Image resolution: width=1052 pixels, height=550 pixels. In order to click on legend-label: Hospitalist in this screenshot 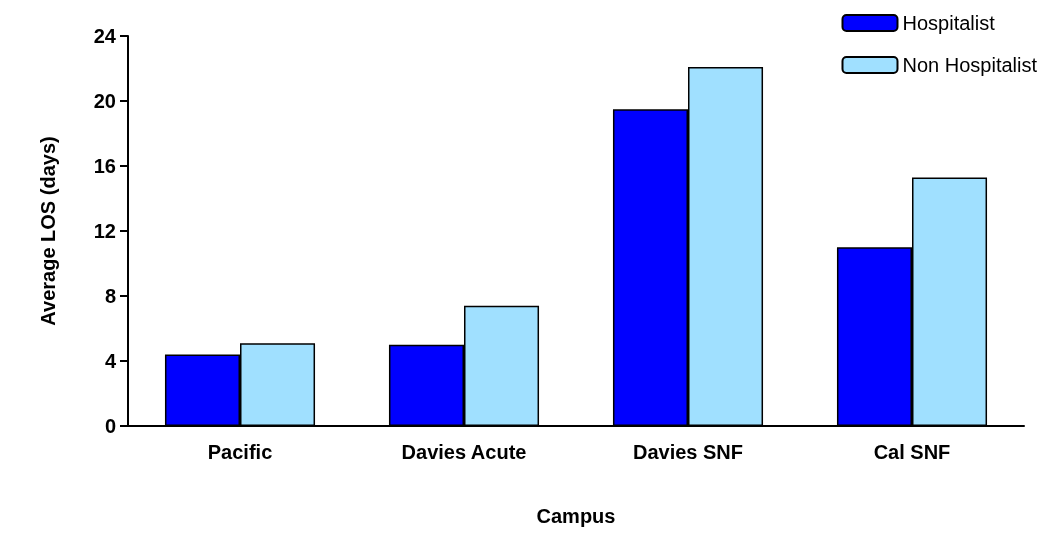, I will do `click(949, 23)`.